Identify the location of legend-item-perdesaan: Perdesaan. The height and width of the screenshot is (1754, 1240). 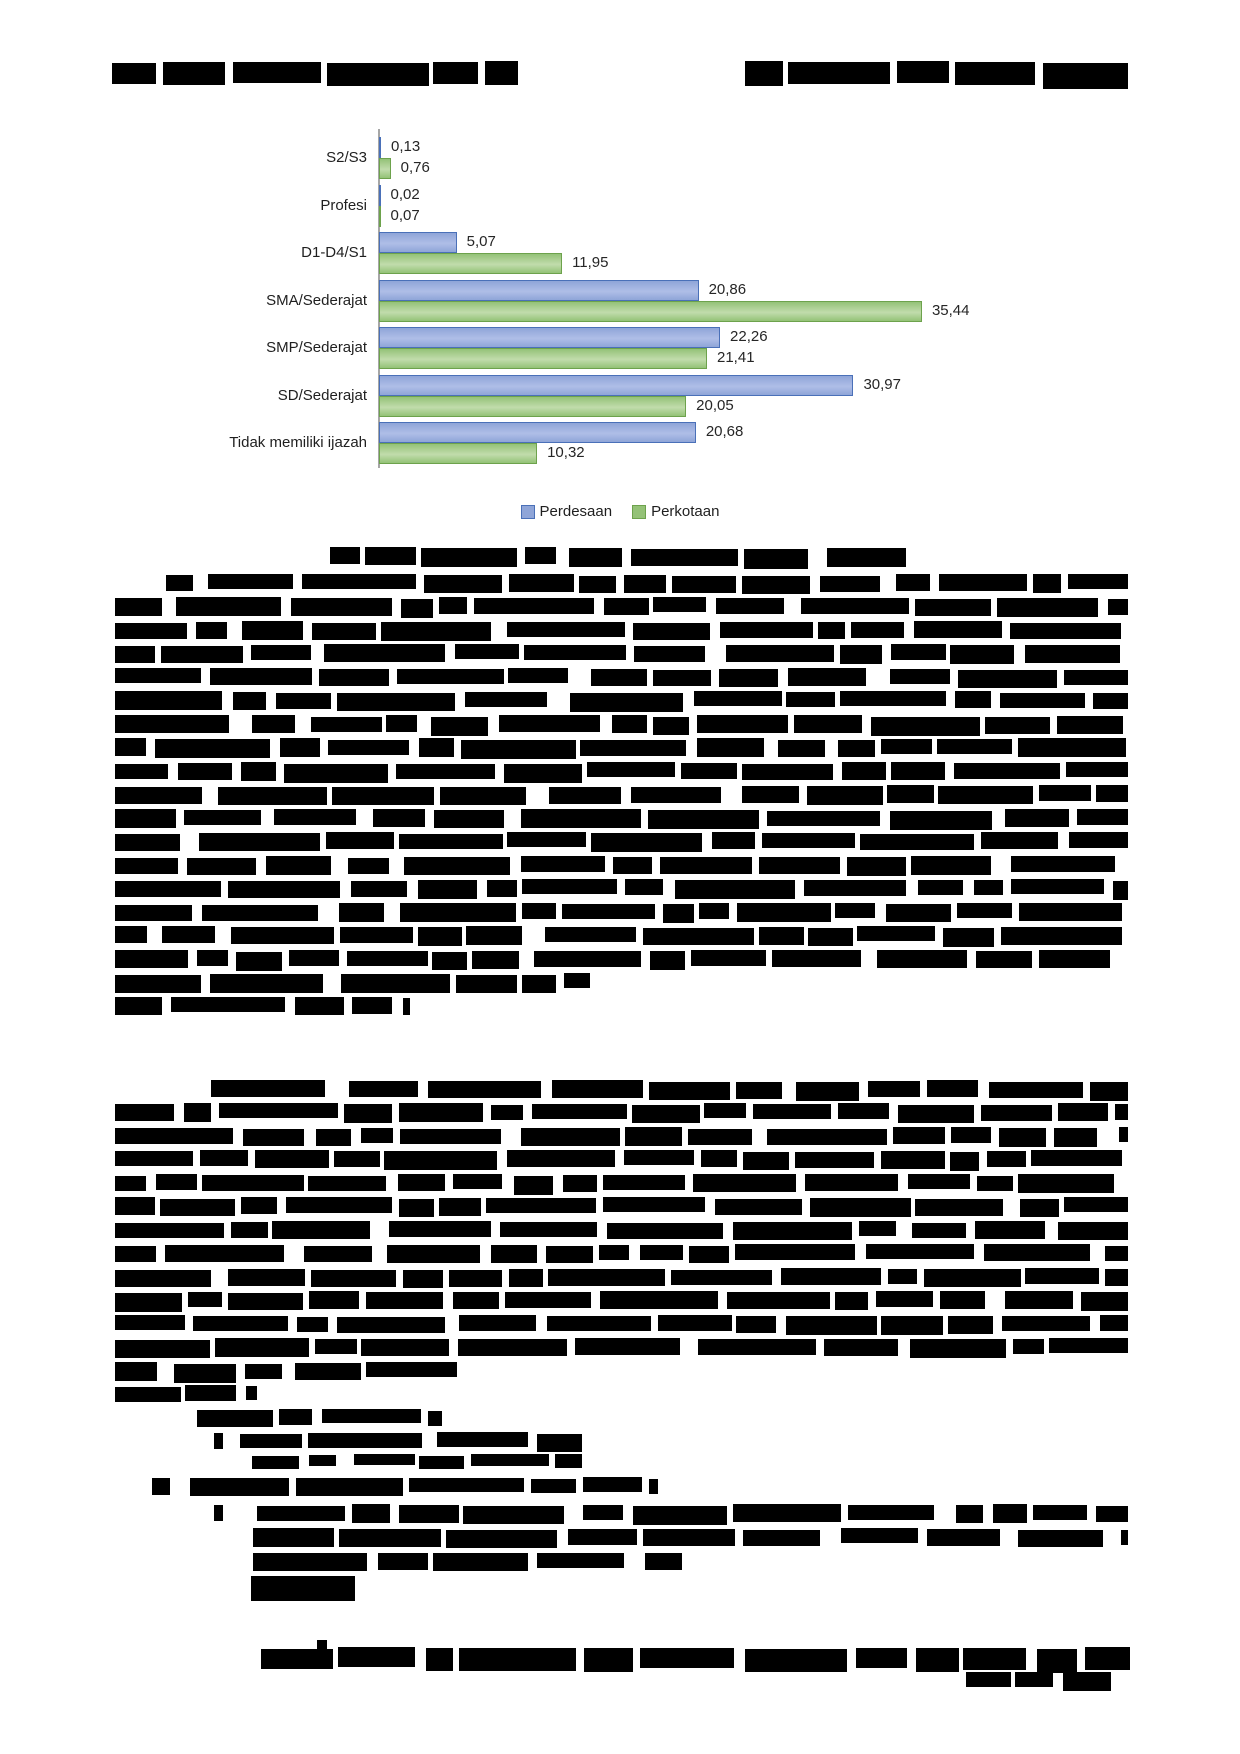
(566, 511).